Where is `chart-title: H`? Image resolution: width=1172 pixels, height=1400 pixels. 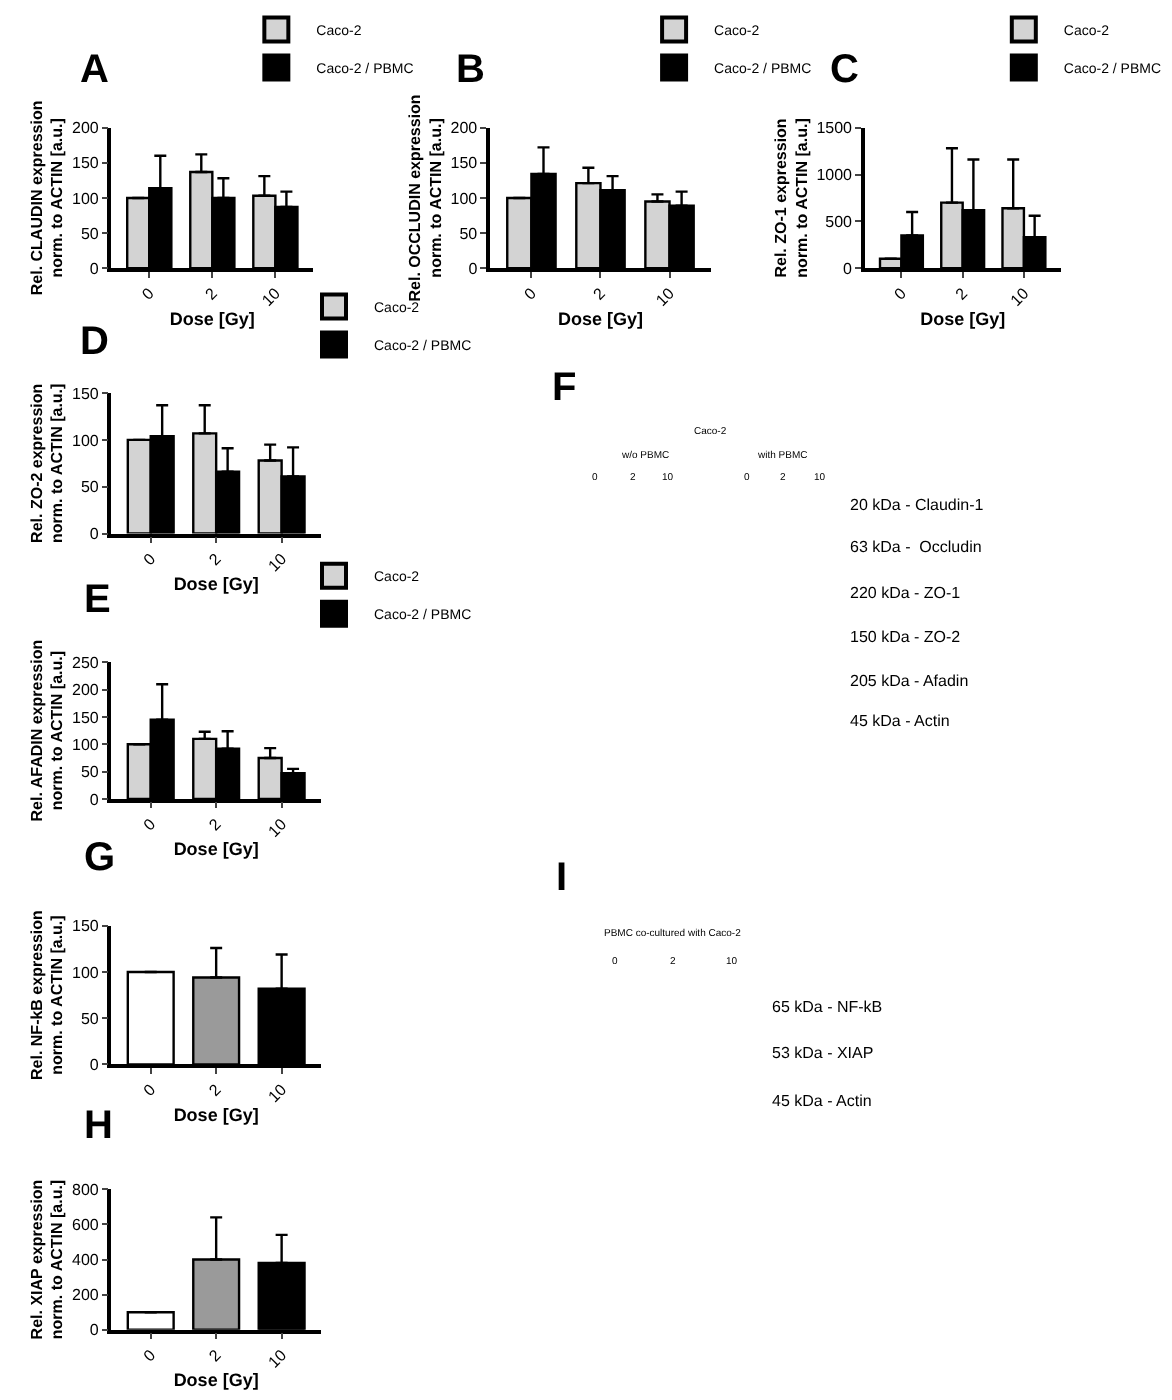
chart-title: H is located at coordinates (98, 1126).